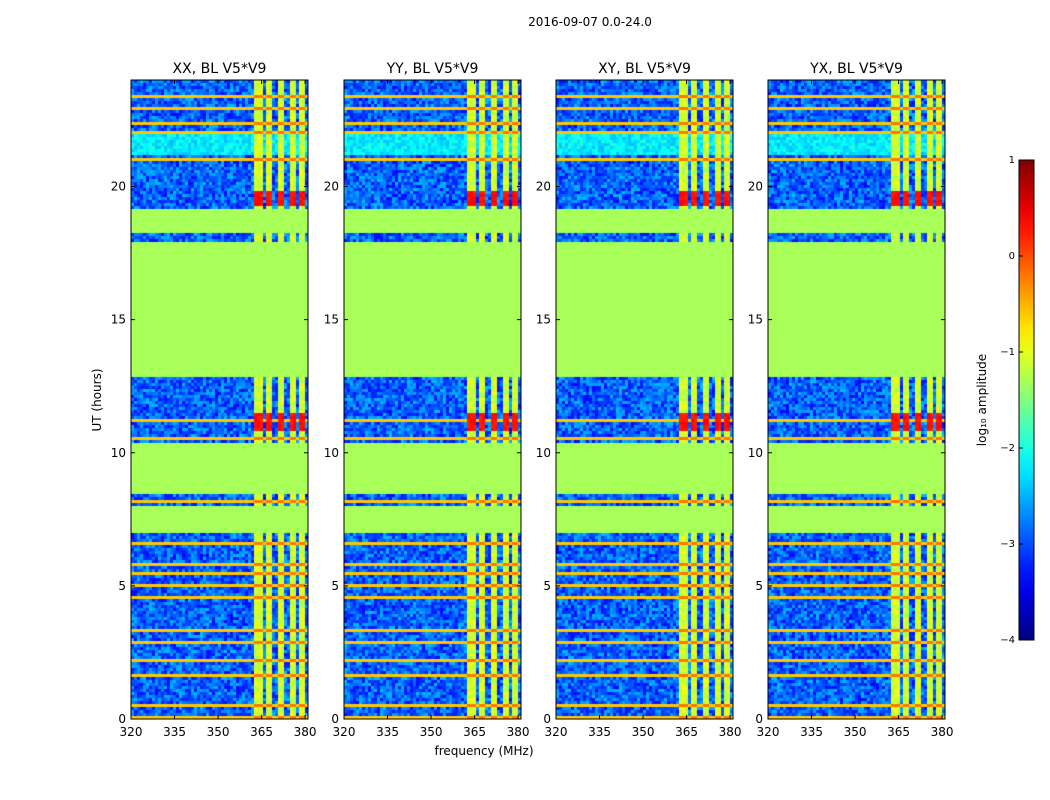 The image size is (1050, 800). What do you see at coordinates (644, 69) in the screenshot?
I see `panel-title: XY, BL V5*V9` at bounding box center [644, 69].